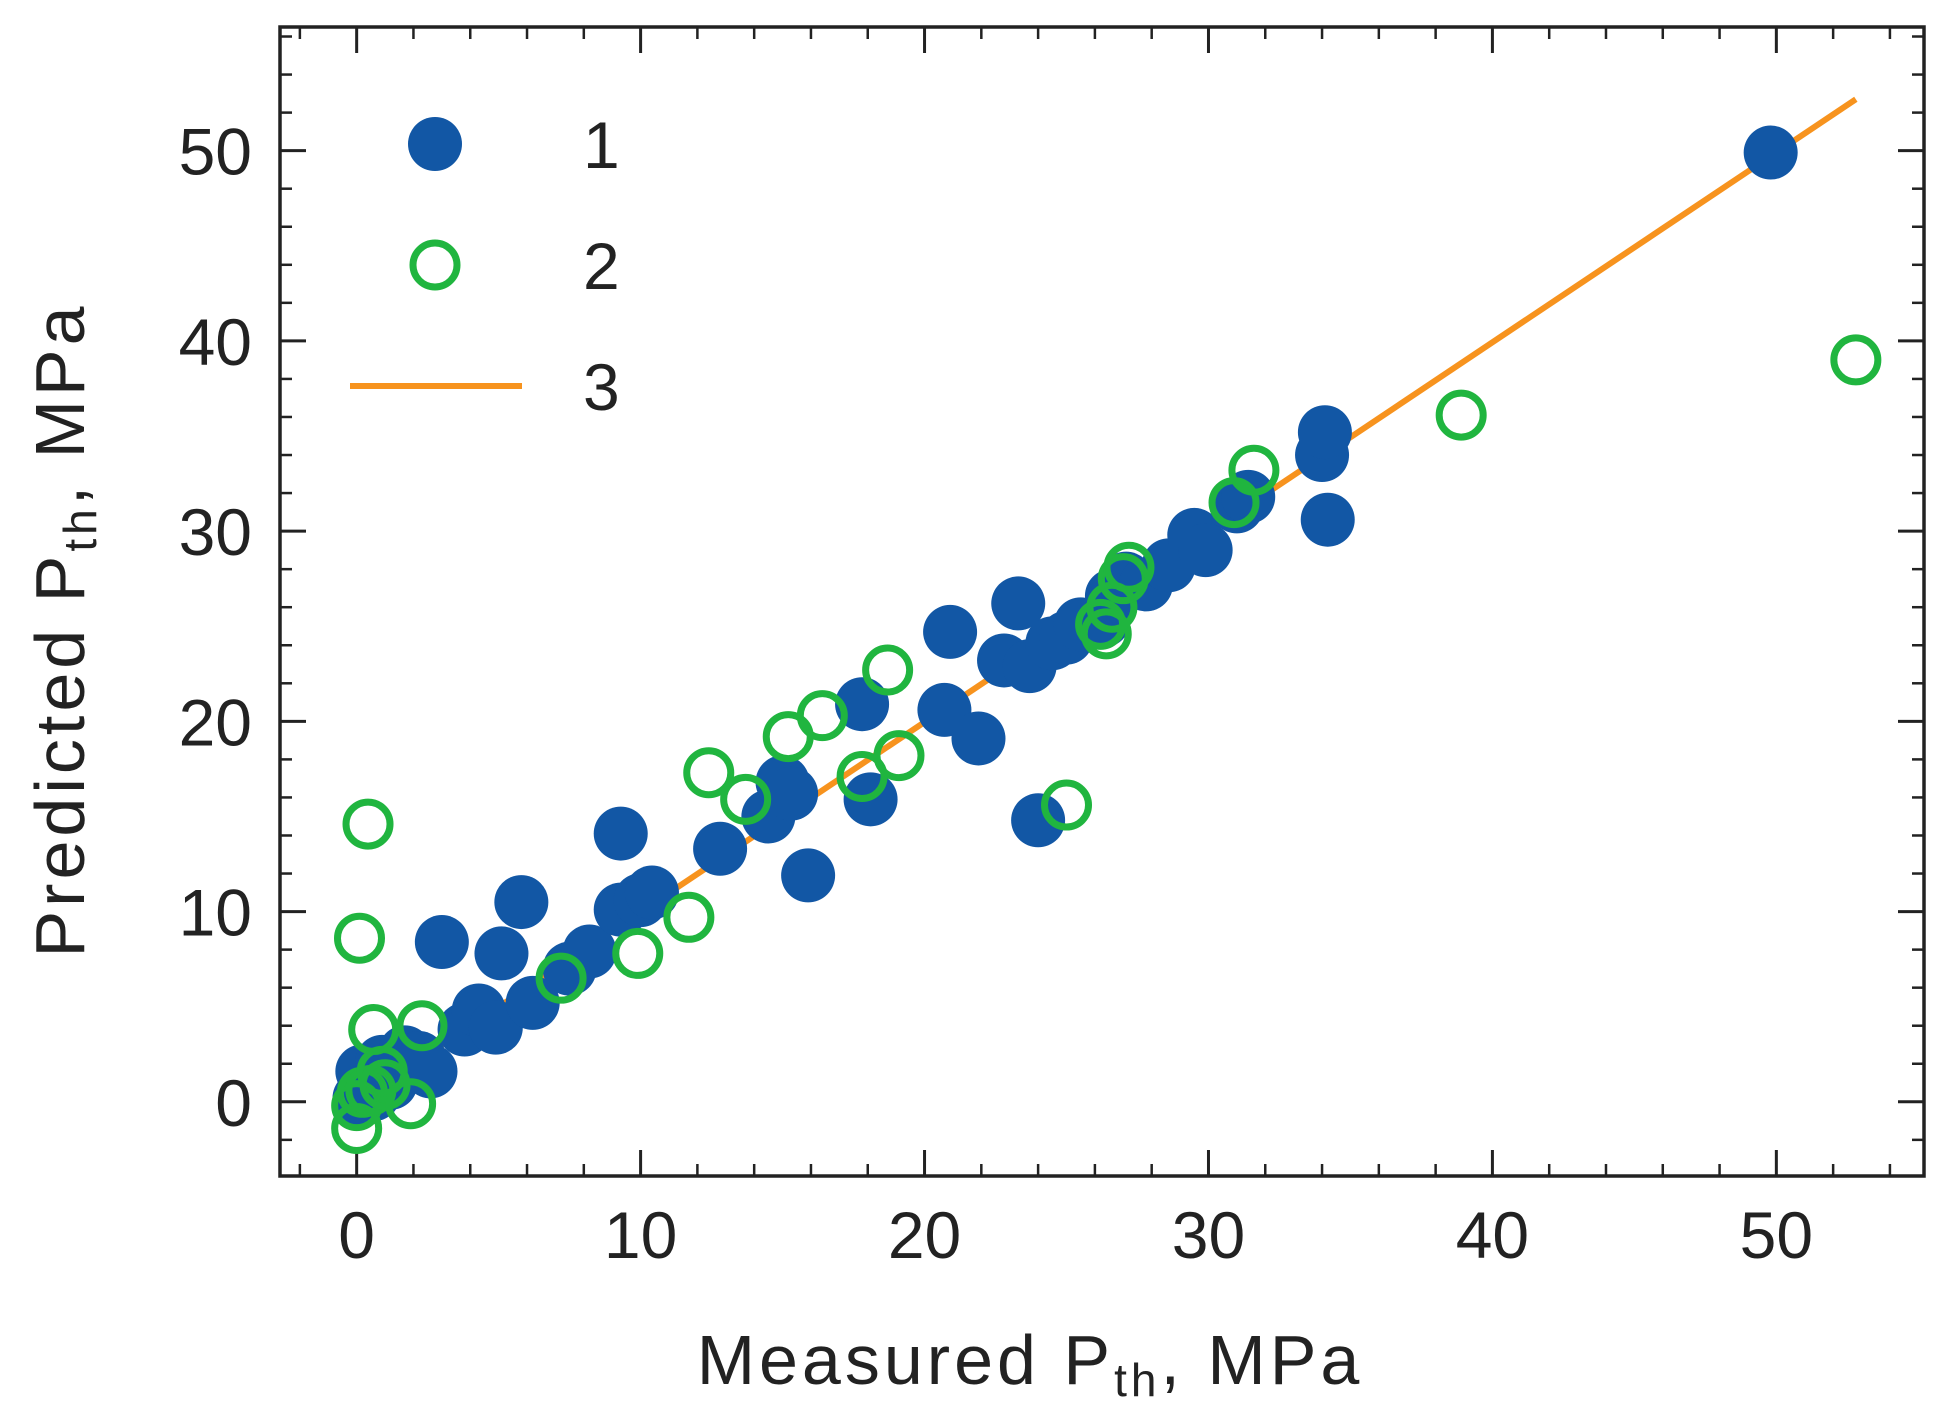 This screenshot has width=1944, height=1414. Describe the element at coordinates (215, 913) in the screenshot. I see `y-tick-label: 10` at that location.